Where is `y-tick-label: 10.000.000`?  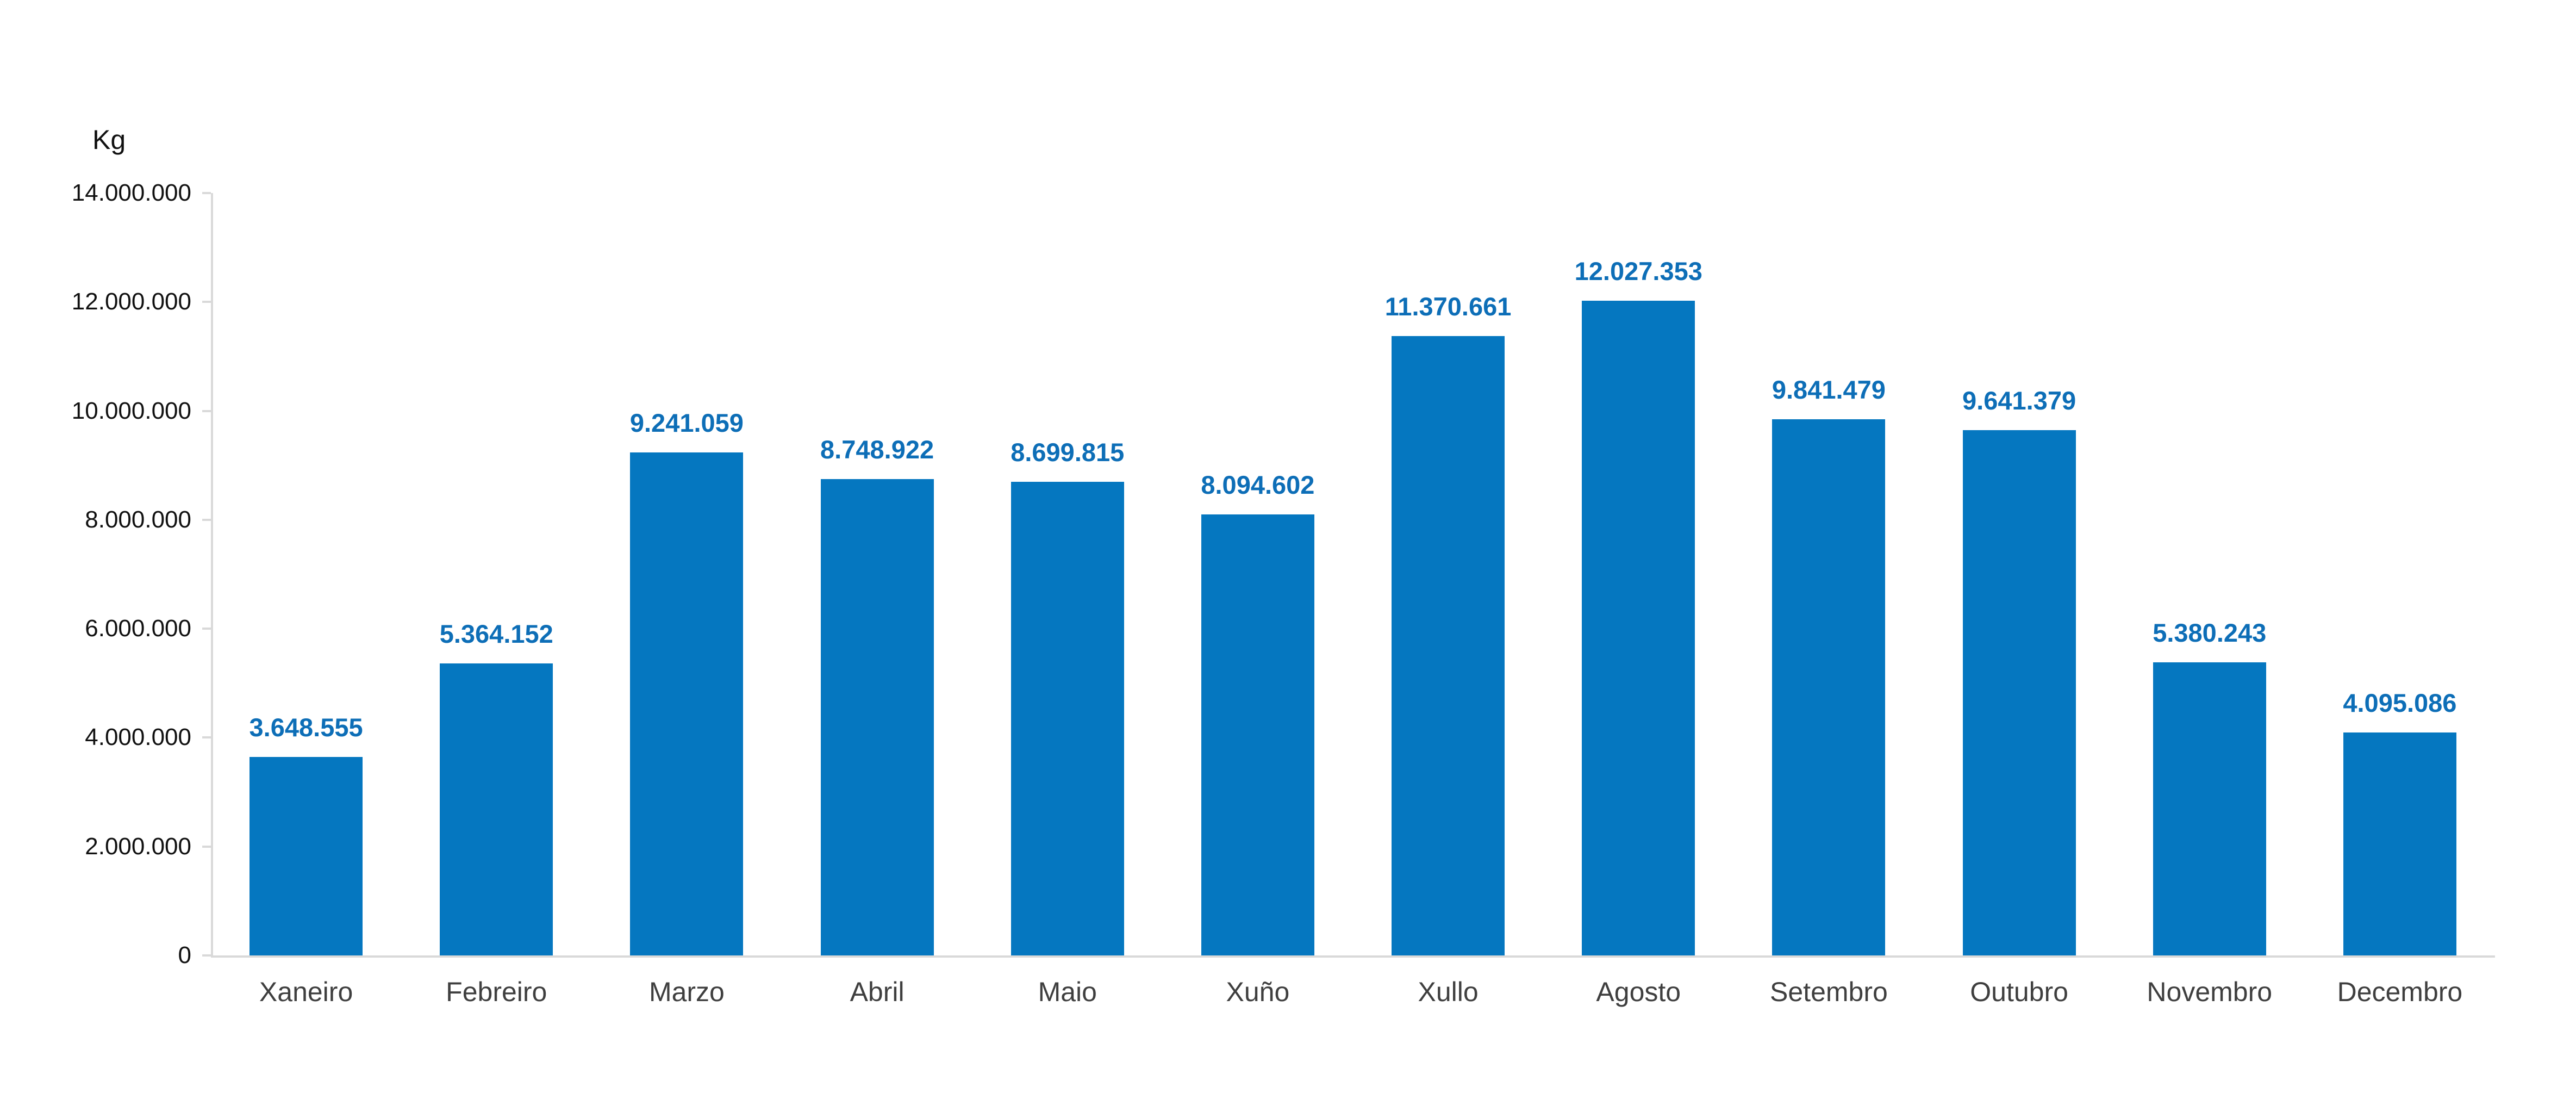
y-tick-label: 10.000.000 is located at coordinates (131, 411).